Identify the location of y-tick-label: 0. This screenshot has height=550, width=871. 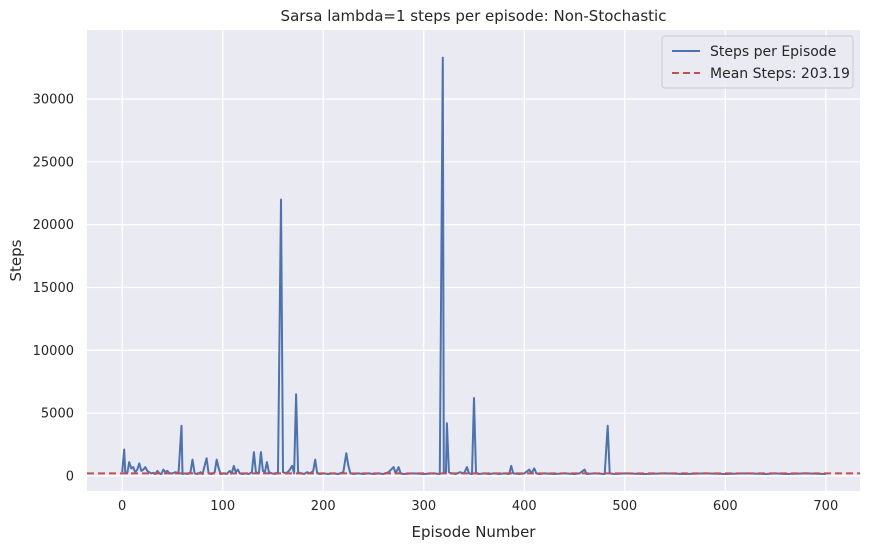
(70, 476).